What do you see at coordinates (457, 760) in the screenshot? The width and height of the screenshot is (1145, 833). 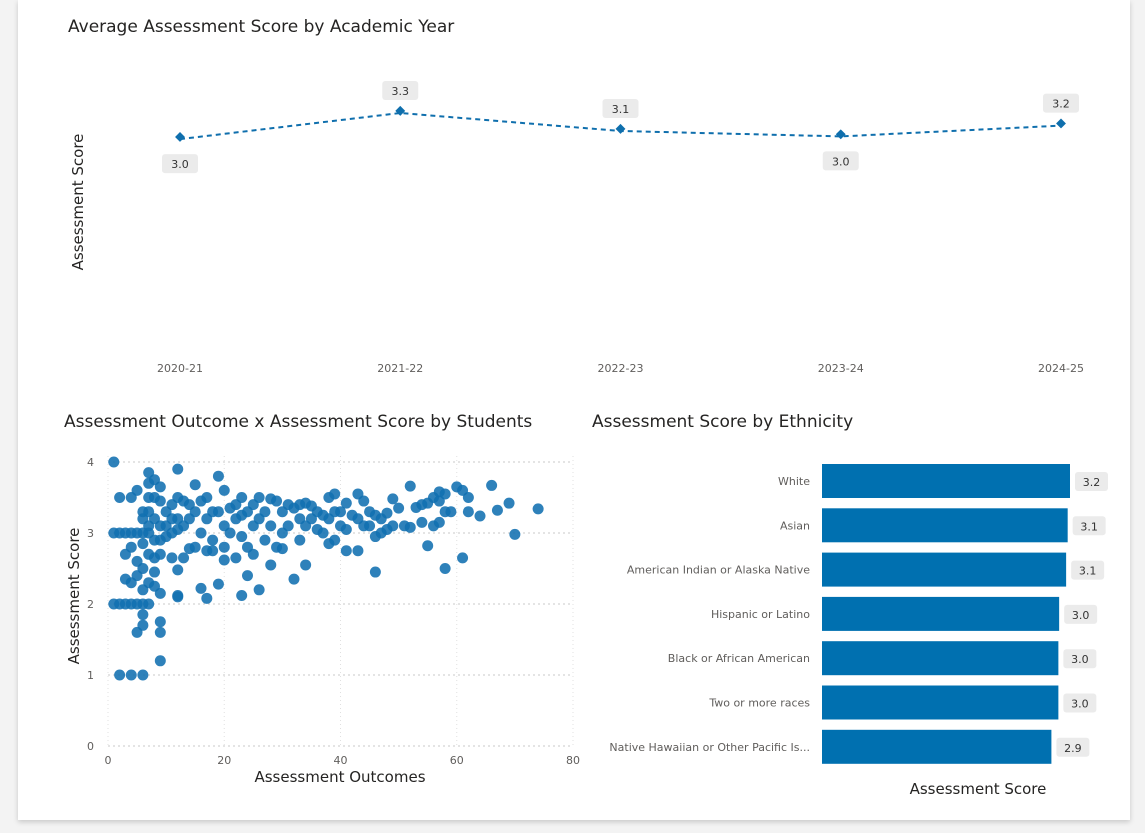 I see `x-tick-label: 60` at bounding box center [457, 760].